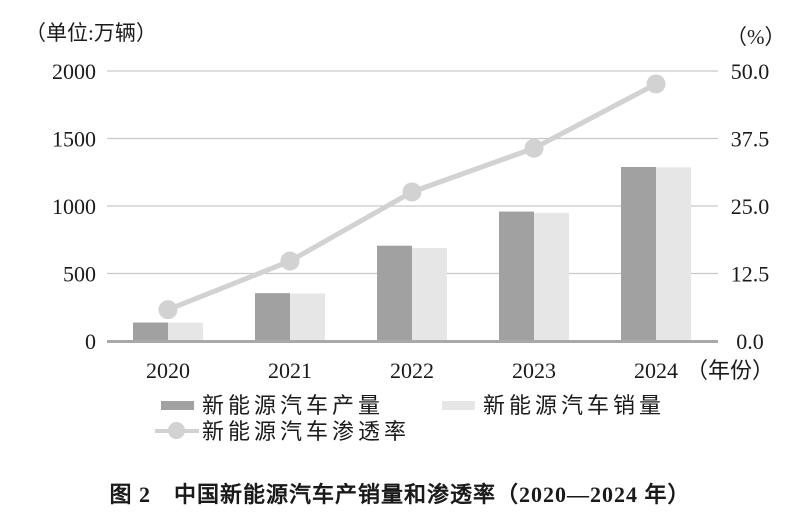 Image resolution: width=800 pixels, height=526 pixels. What do you see at coordinates (429, 294) in the screenshot?
I see `bar-sales-2022` at bounding box center [429, 294].